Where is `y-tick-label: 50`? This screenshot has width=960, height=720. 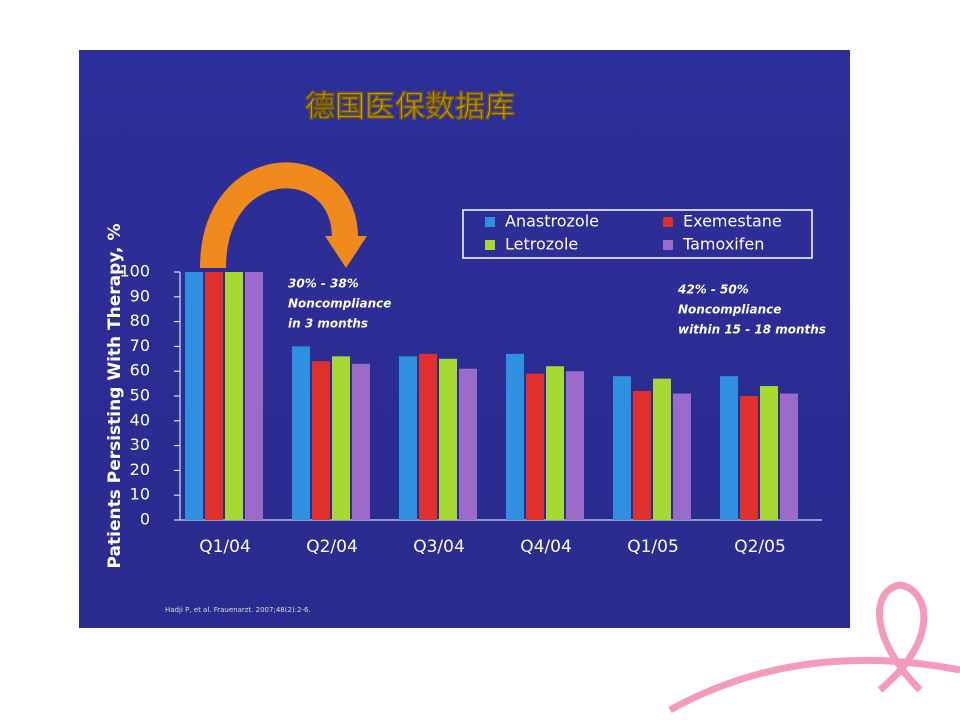
y-tick-label: 50 is located at coordinates (140, 395).